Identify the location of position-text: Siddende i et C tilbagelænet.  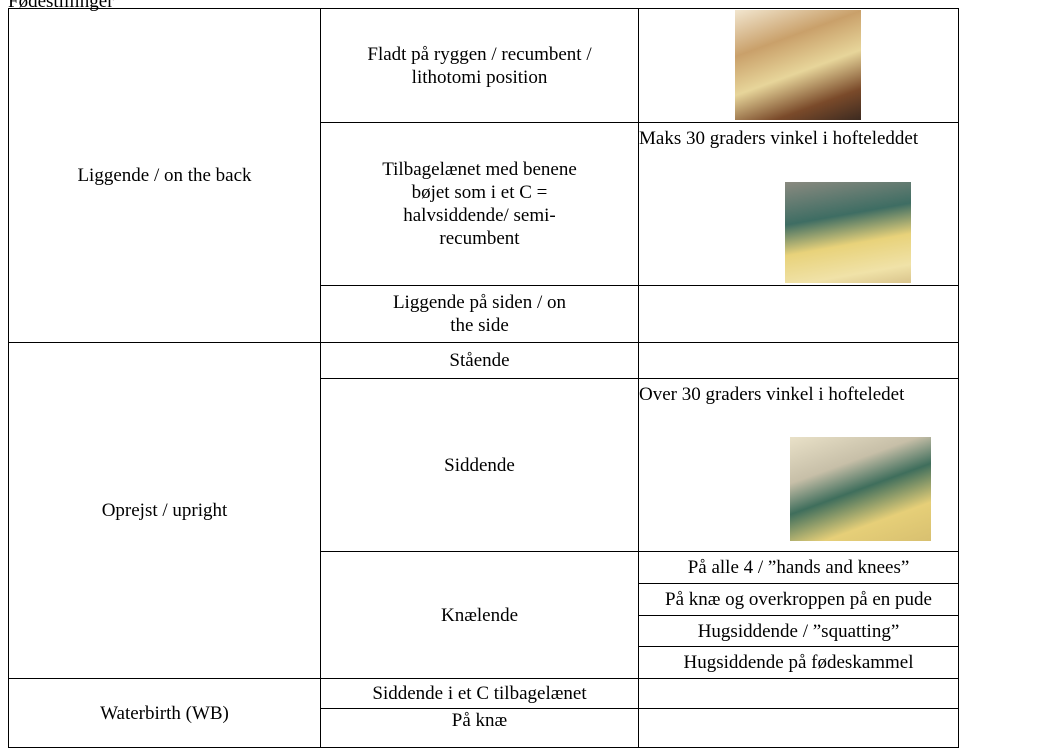
(479, 693).